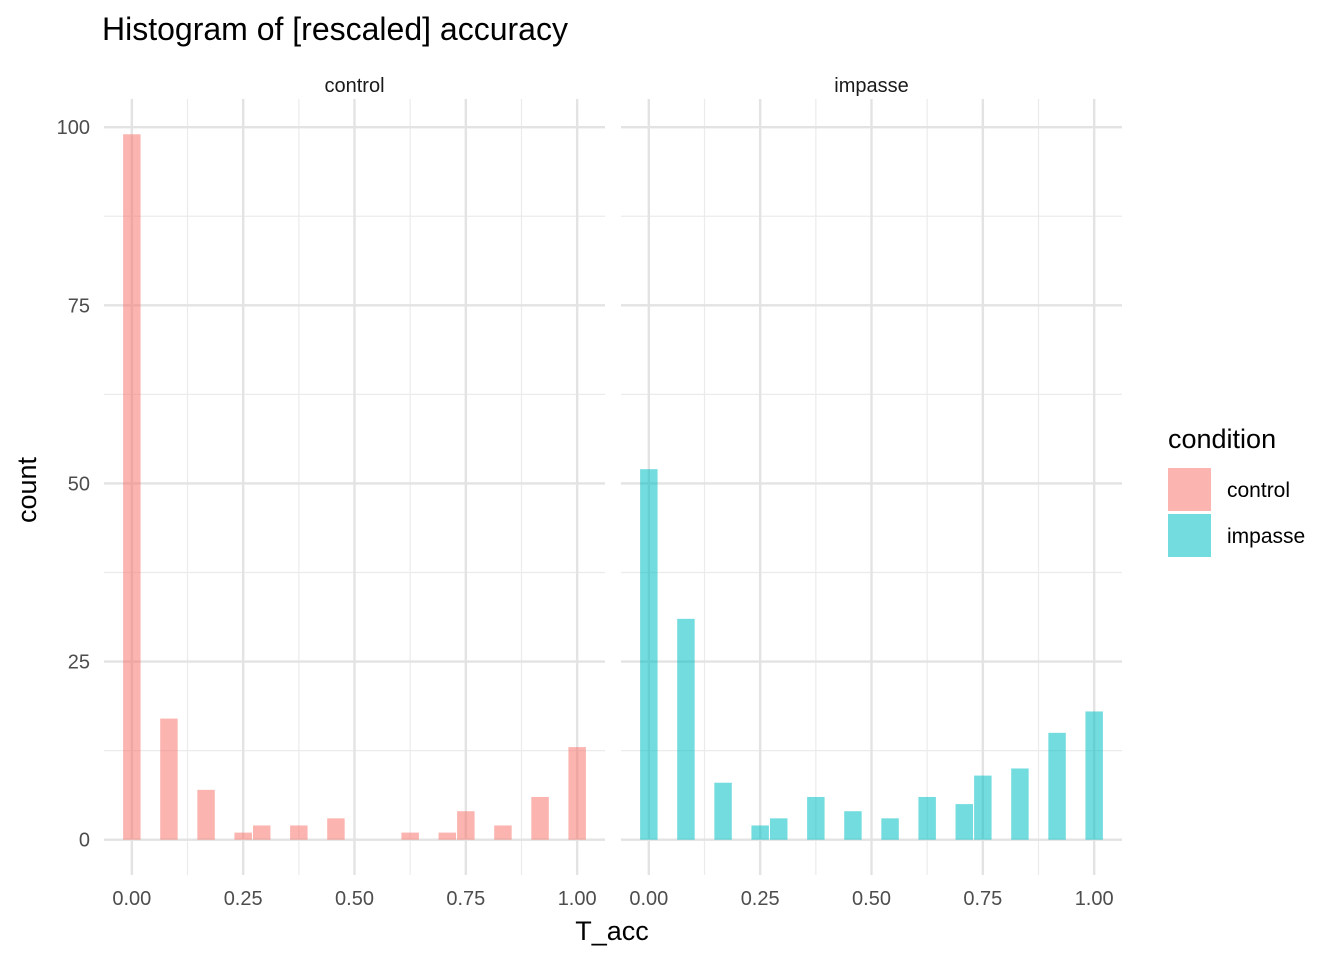 The width and height of the screenshot is (1344, 965). What do you see at coordinates (1258, 490) in the screenshot?
I see `legend-label-control: control` at bounding box center [1258, 490].